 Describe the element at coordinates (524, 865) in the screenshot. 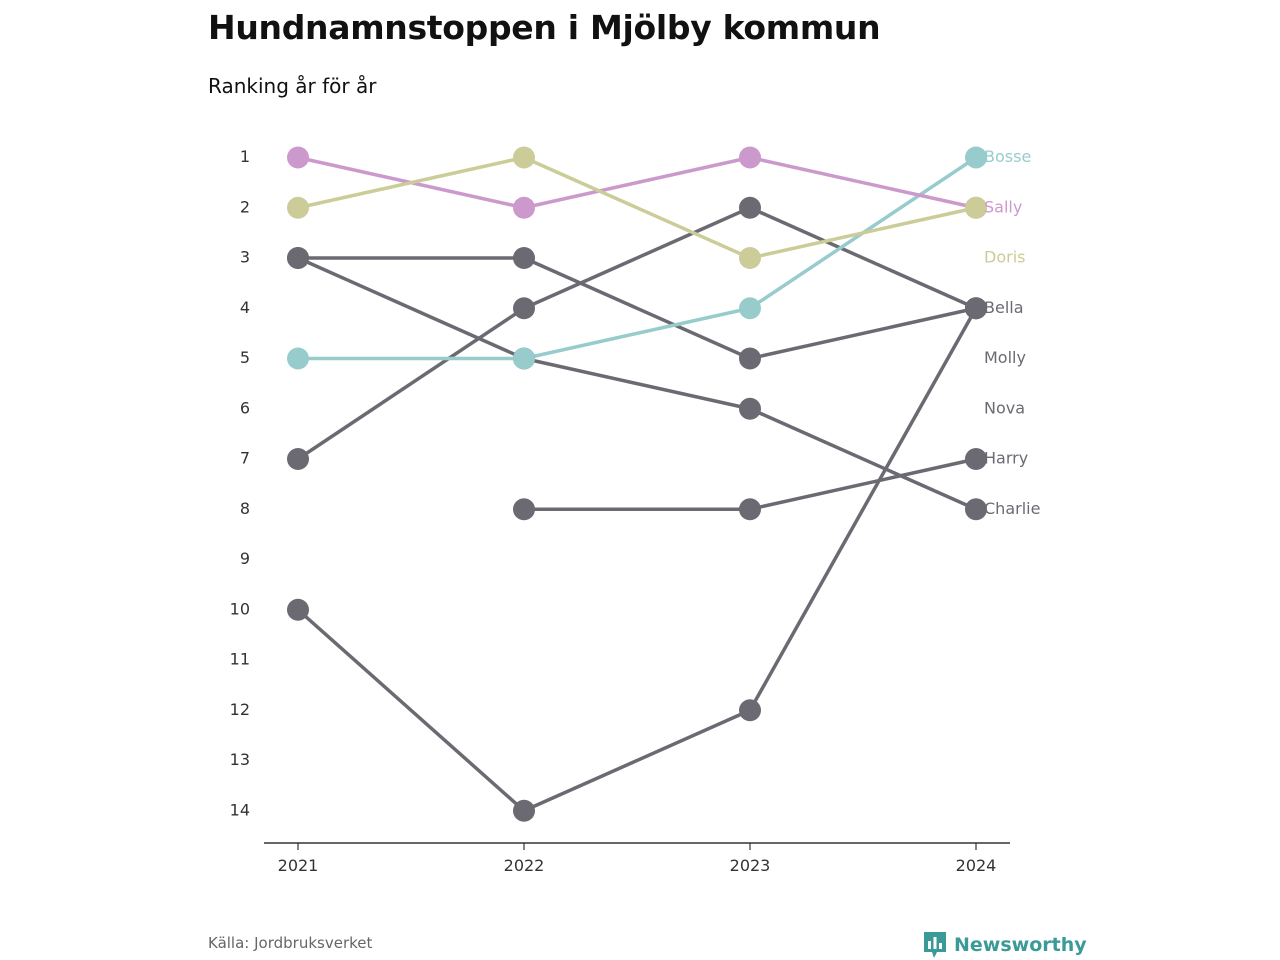

I see `x-tick-label: 2022` at that location.